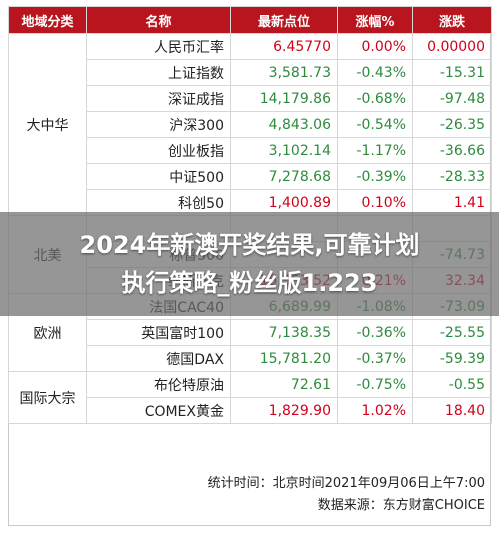 Image resolution: width=499 pixels, height=534 pixels. I want to click on table-row: COMEX黄金 1,829.90 1.02% 18.40, so click(250, 410).